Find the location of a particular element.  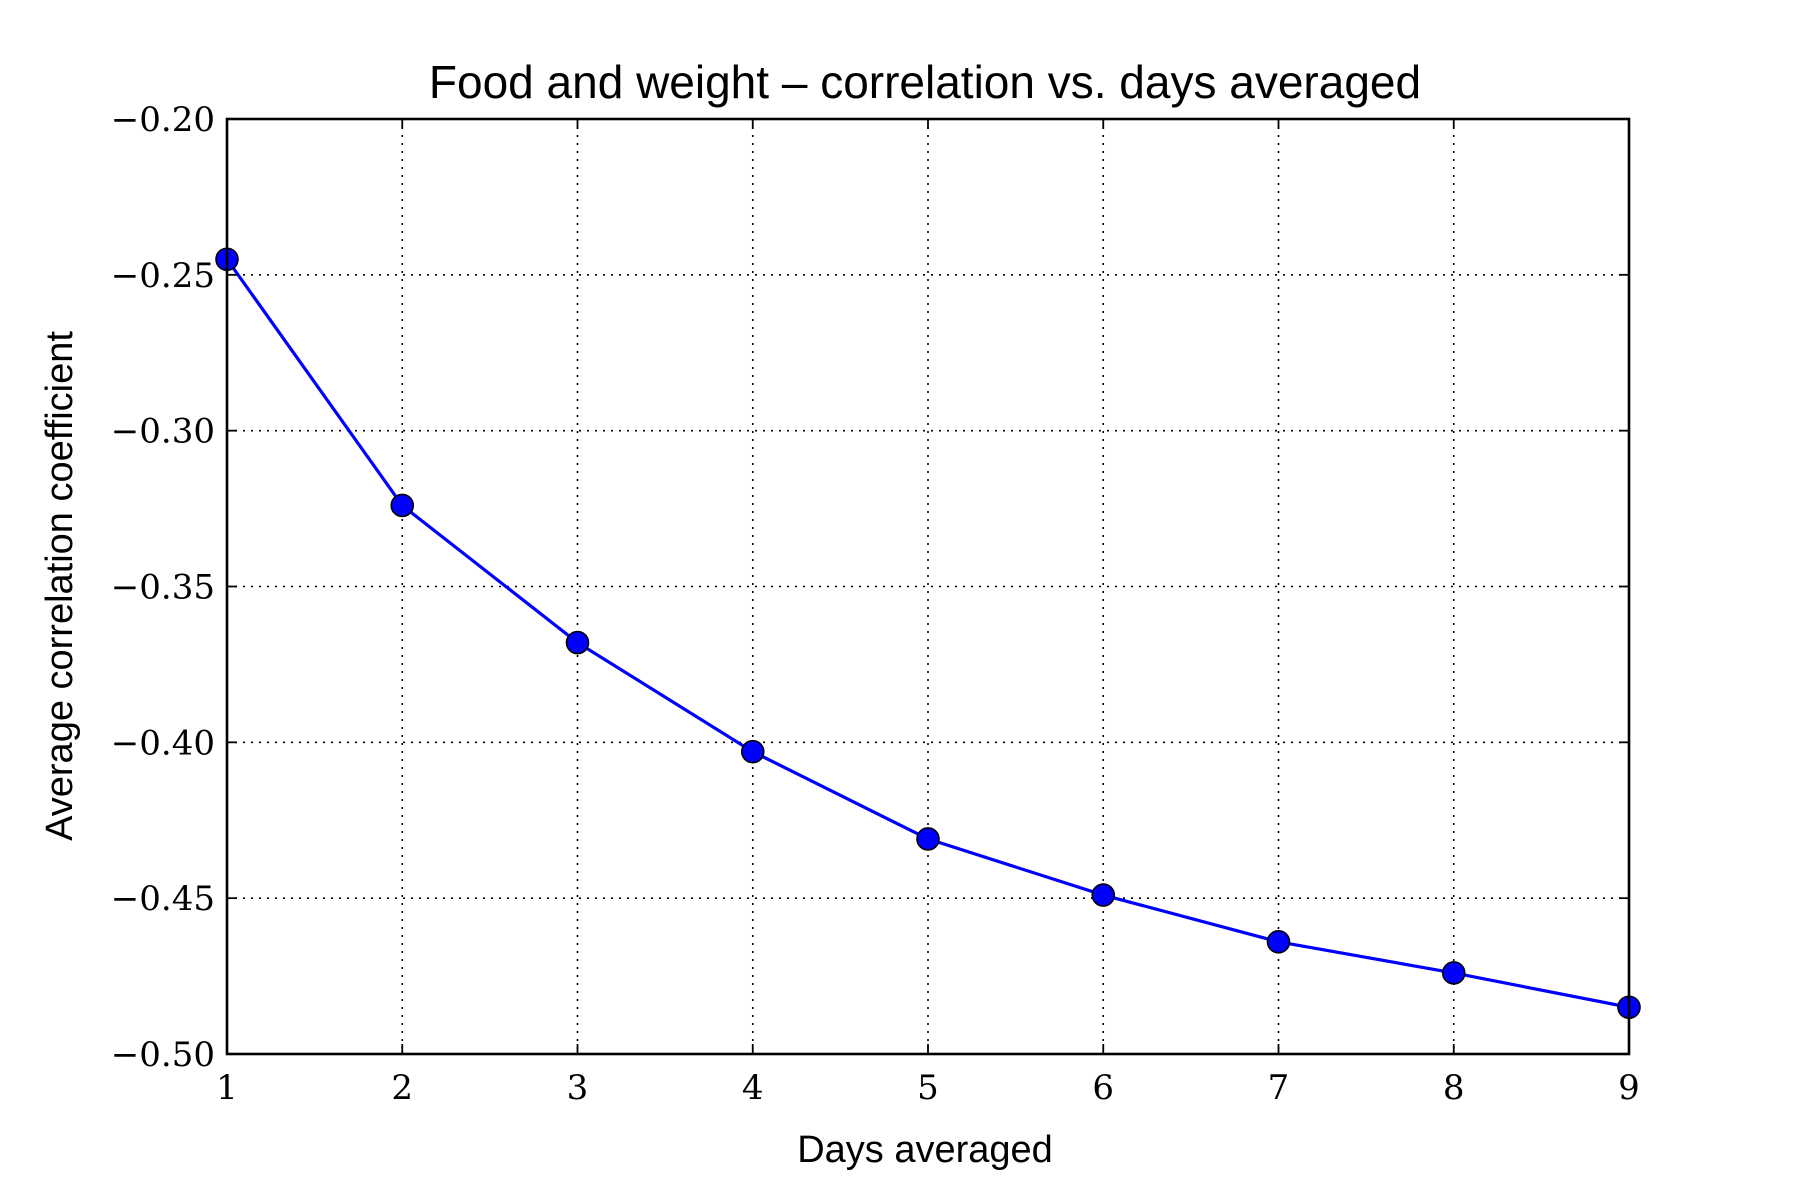

x-tick-label: 3 is located at coordinates (578, 1088).